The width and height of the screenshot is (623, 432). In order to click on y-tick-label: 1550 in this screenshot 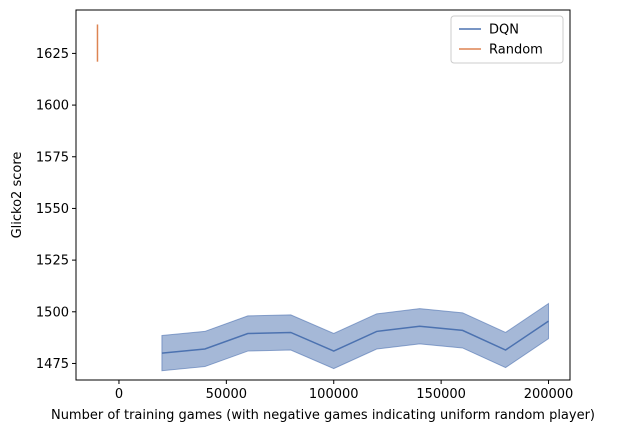, I will do `click(52, 209)`.